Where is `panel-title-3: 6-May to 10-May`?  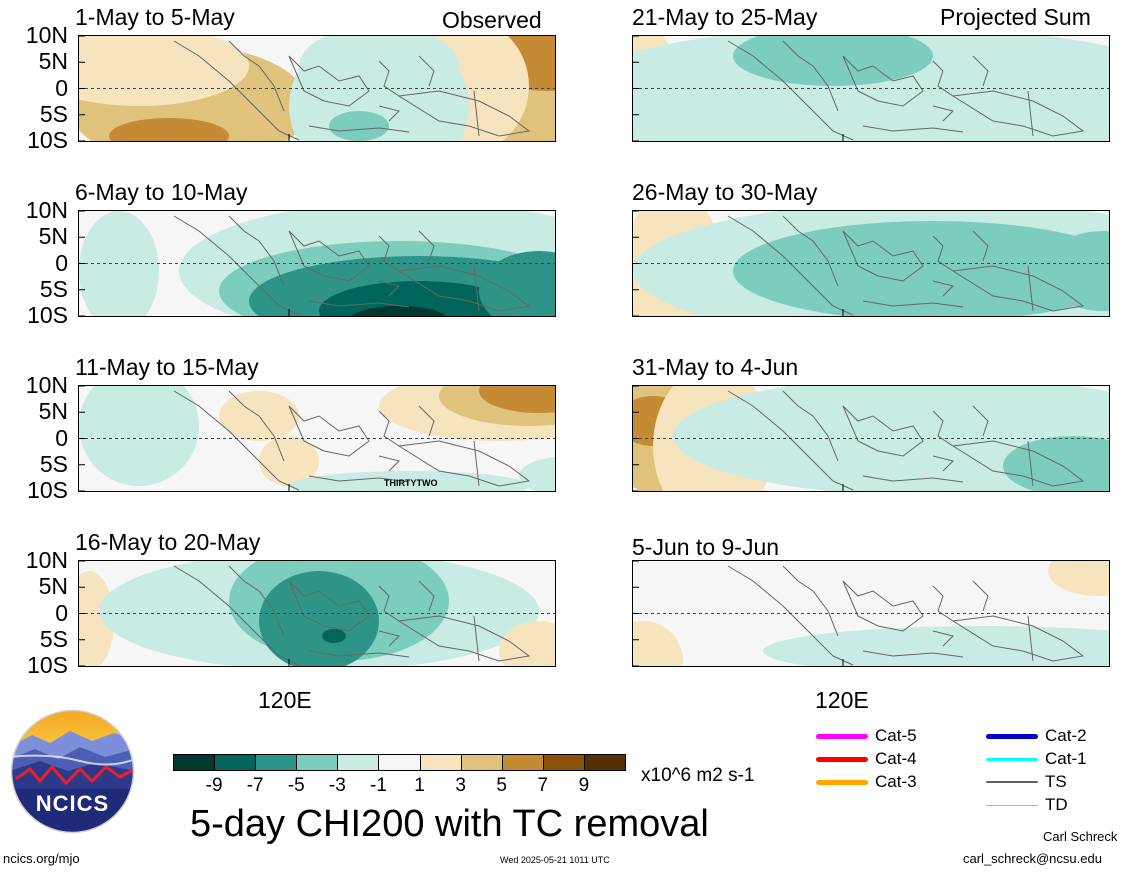 panel-title-3: 6-May to 10-May is located at coordinates (161, 192).